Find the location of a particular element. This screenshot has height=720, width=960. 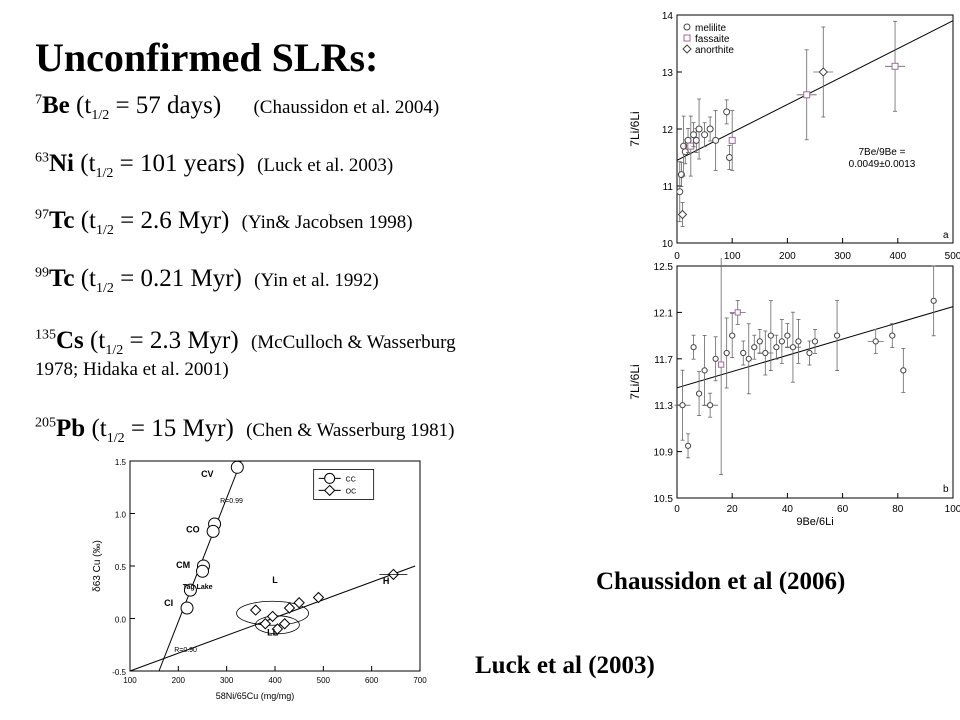

group-label: CM is located at coordinates (183, 565).